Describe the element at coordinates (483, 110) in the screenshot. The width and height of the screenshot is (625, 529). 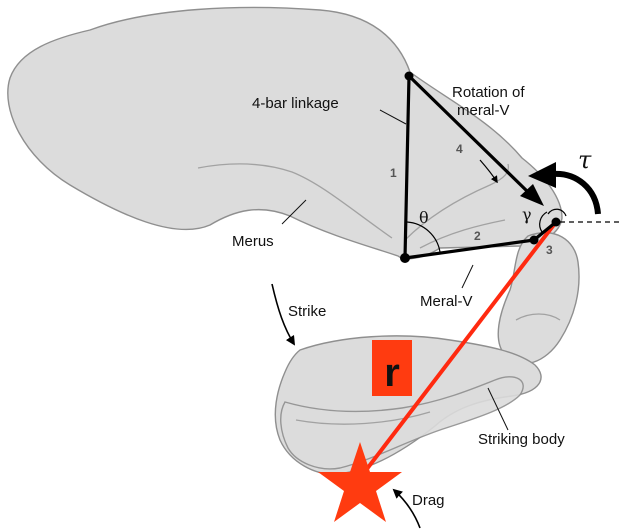
I see `rotation-label-line2: meral-V` at that location.